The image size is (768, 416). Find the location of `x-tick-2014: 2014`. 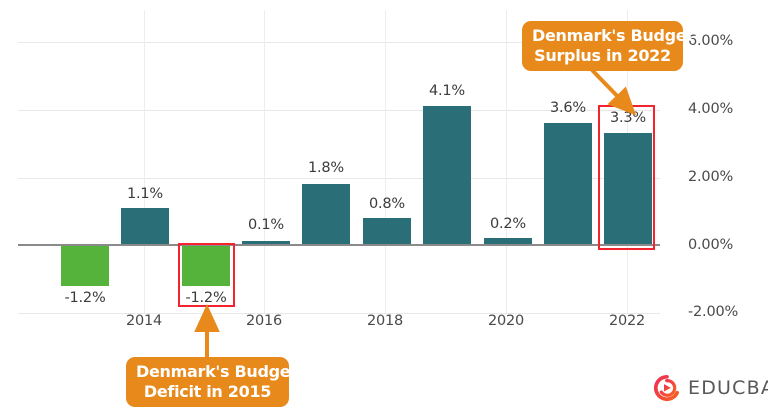

x-tick-2014: 2014 is located at coordinates (144, 321).